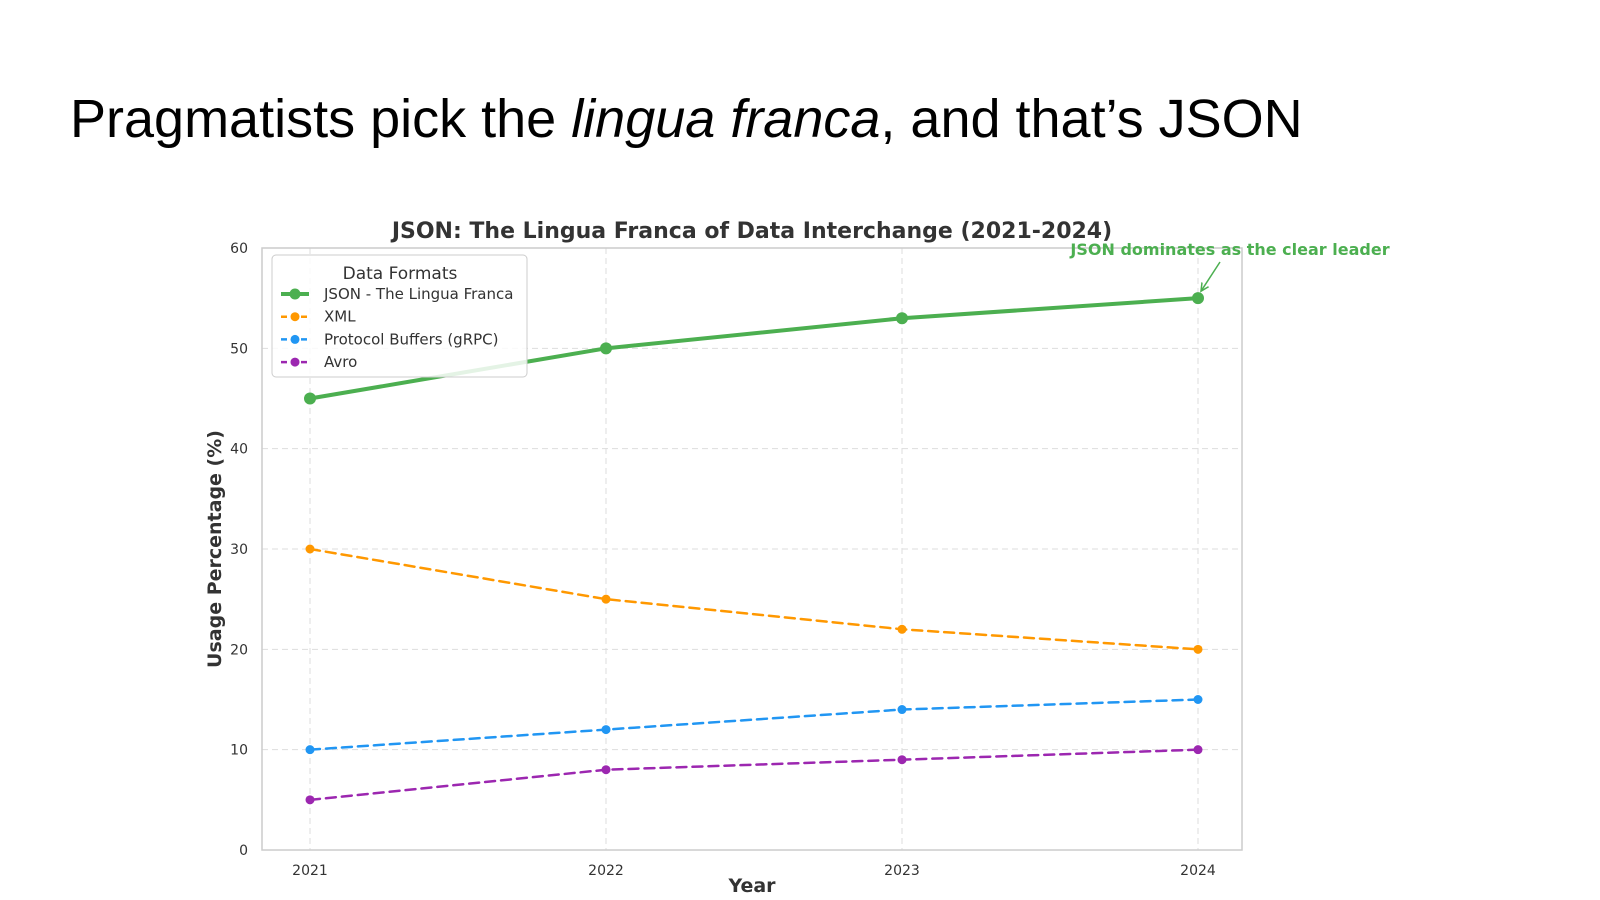 The image size is (1600, 900). I want to click on annotation: JSON dominates as the clear leader, so click(1229, 265).